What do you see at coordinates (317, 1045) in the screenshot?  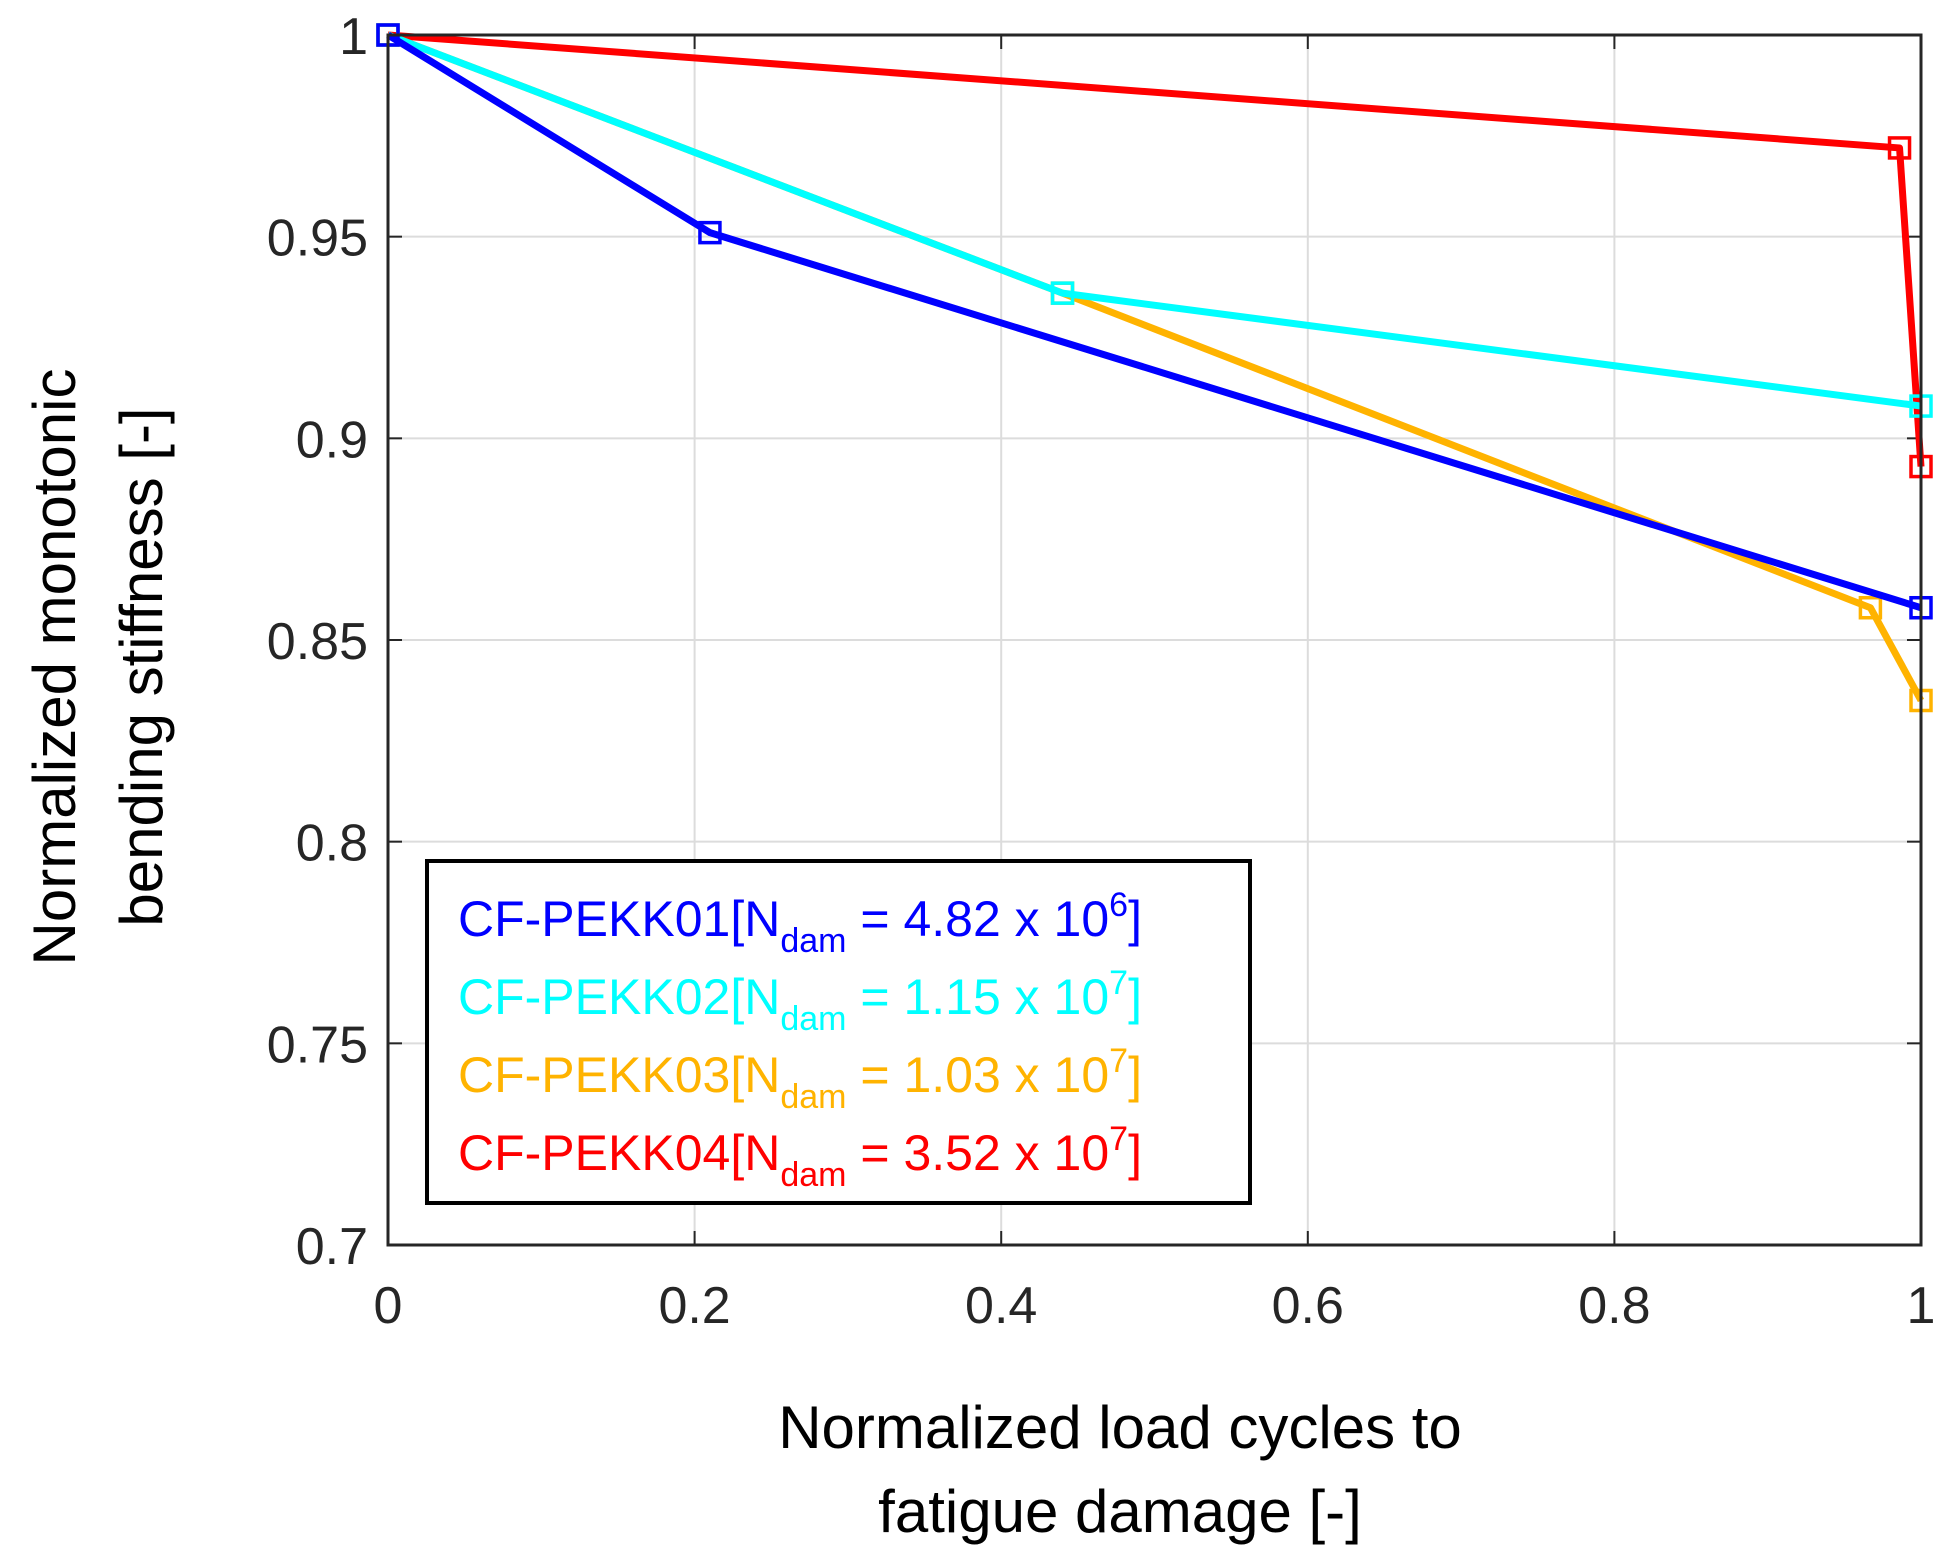 I see `y-tick-label: 0.75` at bounding box center [317, 1045].